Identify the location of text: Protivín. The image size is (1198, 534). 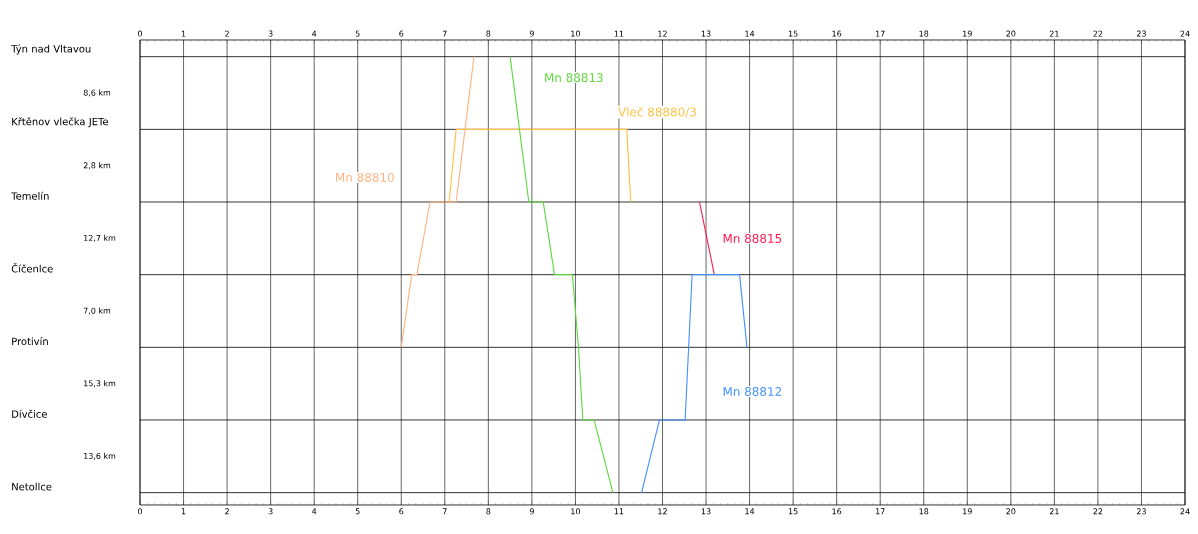
(30, 341).